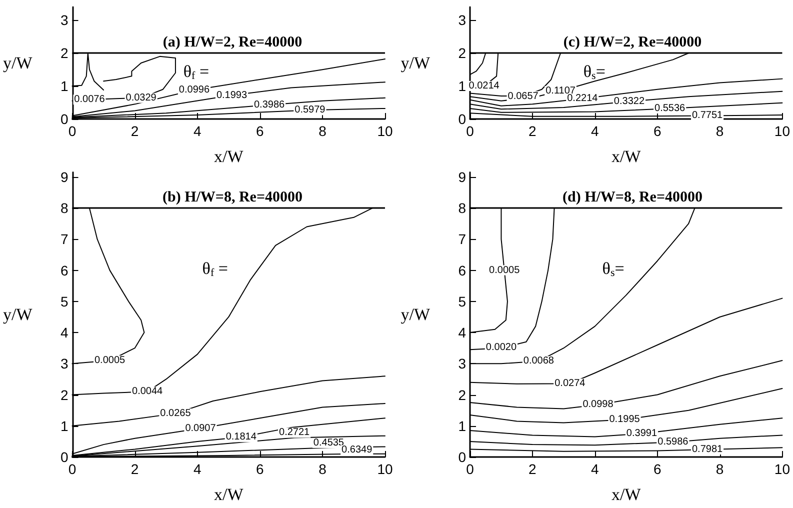 This screenshot has height=508, width=793. I want to click on text: (c) H/W=2, Re=40000, so click(632, 42).